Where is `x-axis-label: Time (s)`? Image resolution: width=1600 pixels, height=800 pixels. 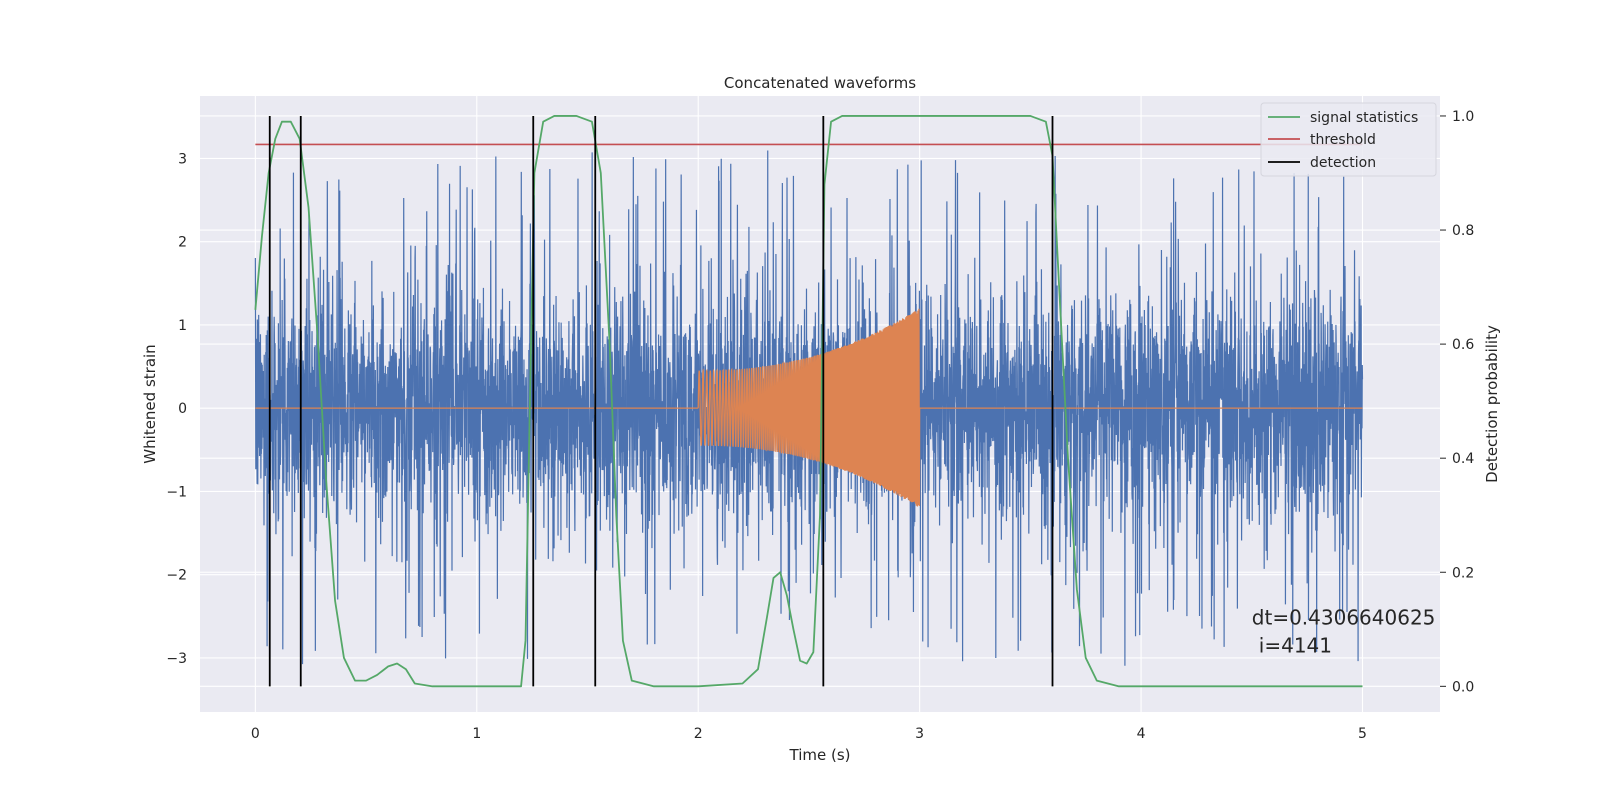 x-axis-label: Time (s) is located at coordinates (820, 755).